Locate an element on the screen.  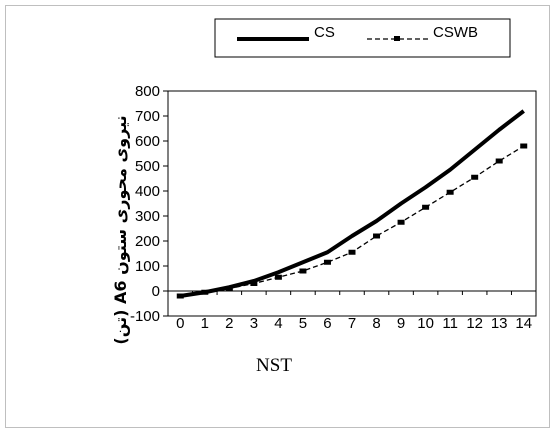
x-tick-label: 5 is located at coordinates (303, 323).